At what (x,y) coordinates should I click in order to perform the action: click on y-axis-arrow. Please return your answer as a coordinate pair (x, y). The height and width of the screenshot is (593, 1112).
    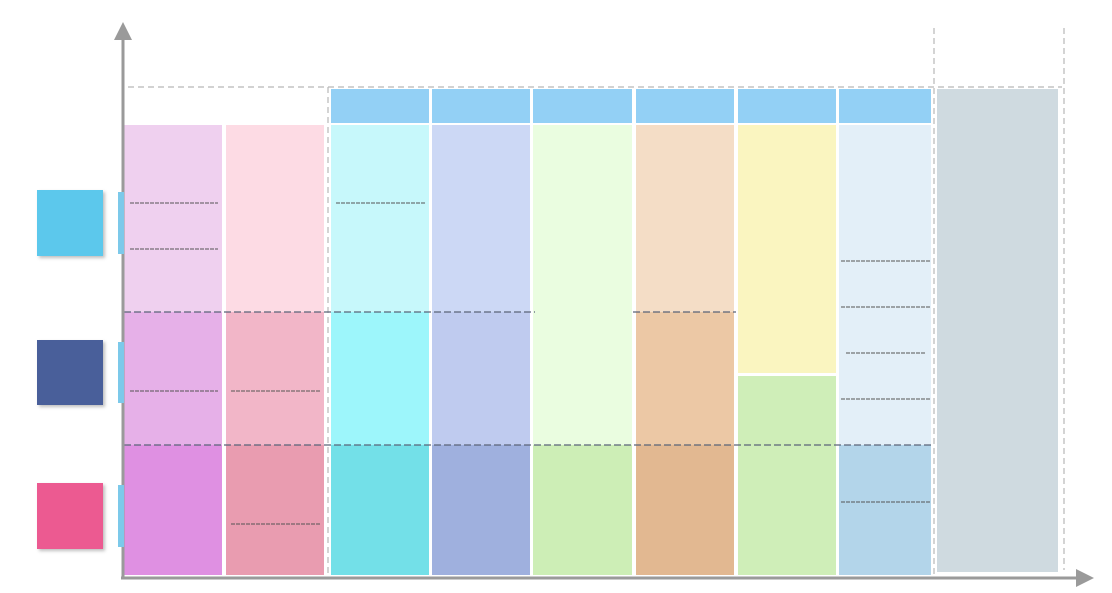
    Looking at the image, I should click on (123, 31).